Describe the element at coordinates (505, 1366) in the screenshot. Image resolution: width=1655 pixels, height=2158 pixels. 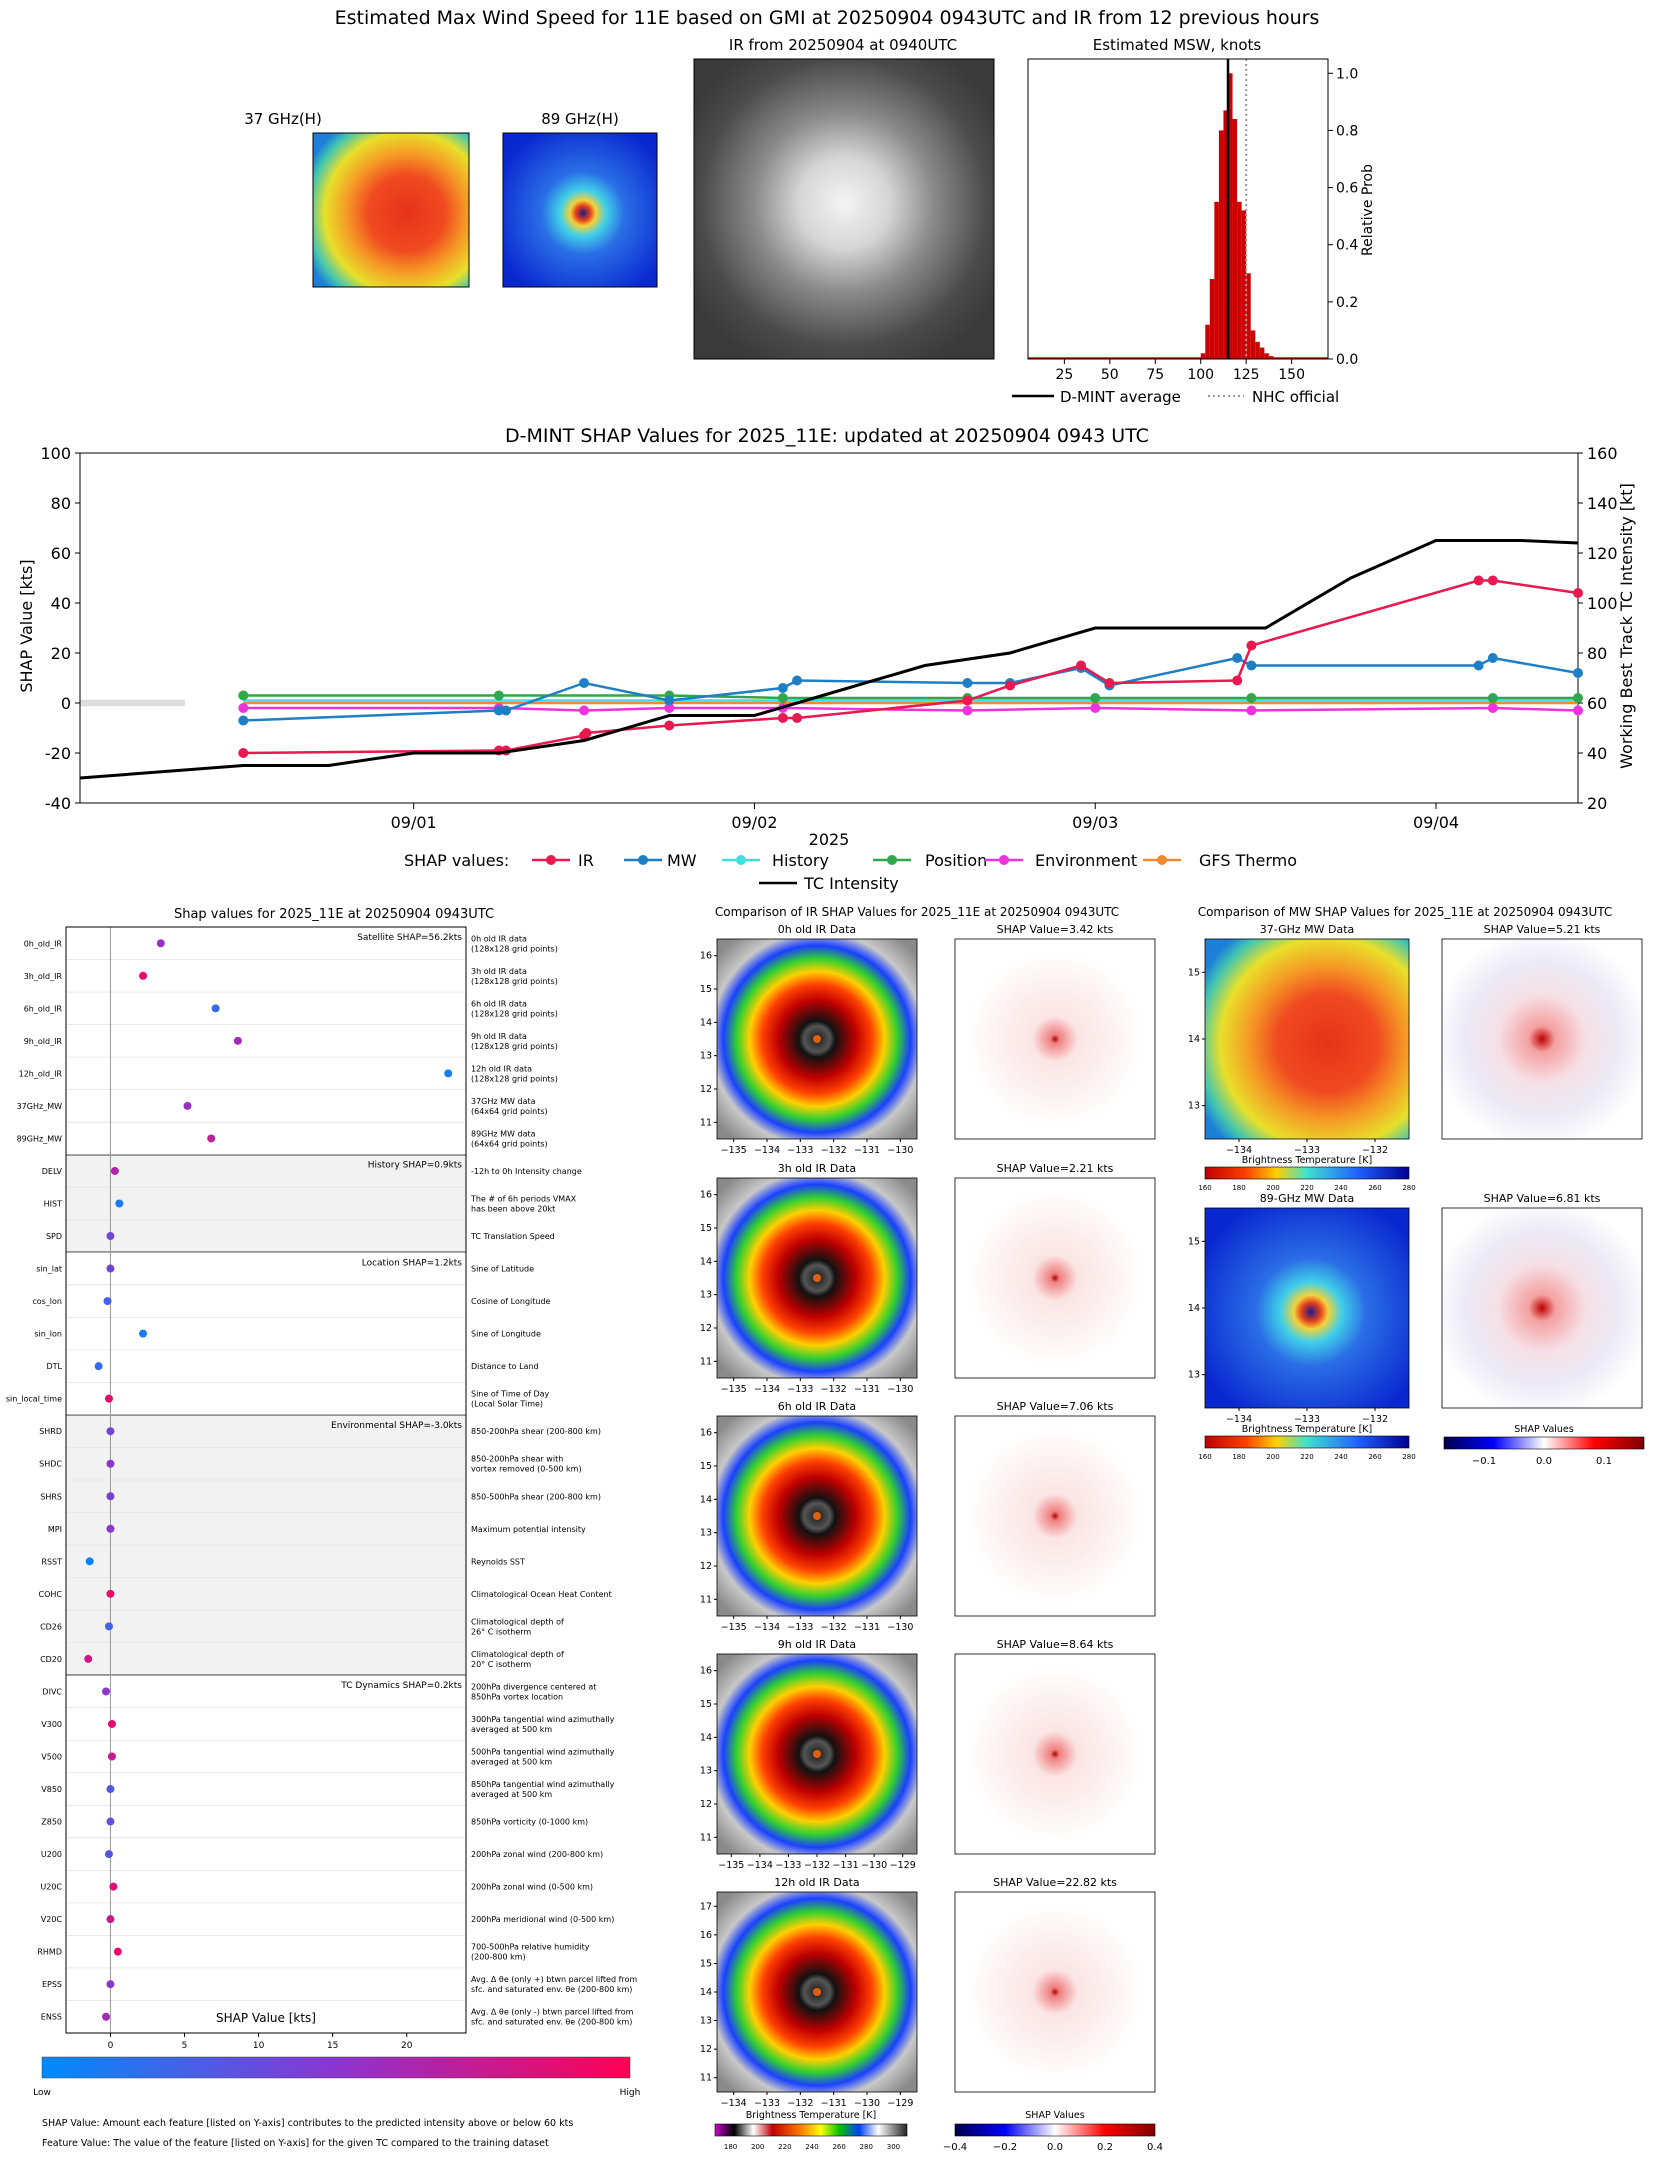
I see `feature-desc: Distance to Land` at that location.